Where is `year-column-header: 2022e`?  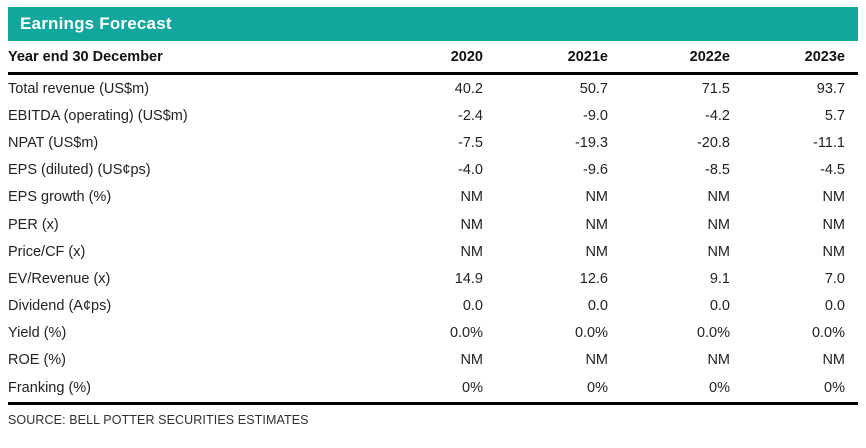 year-column-header: 2022e is located at coordinates (669, 58).